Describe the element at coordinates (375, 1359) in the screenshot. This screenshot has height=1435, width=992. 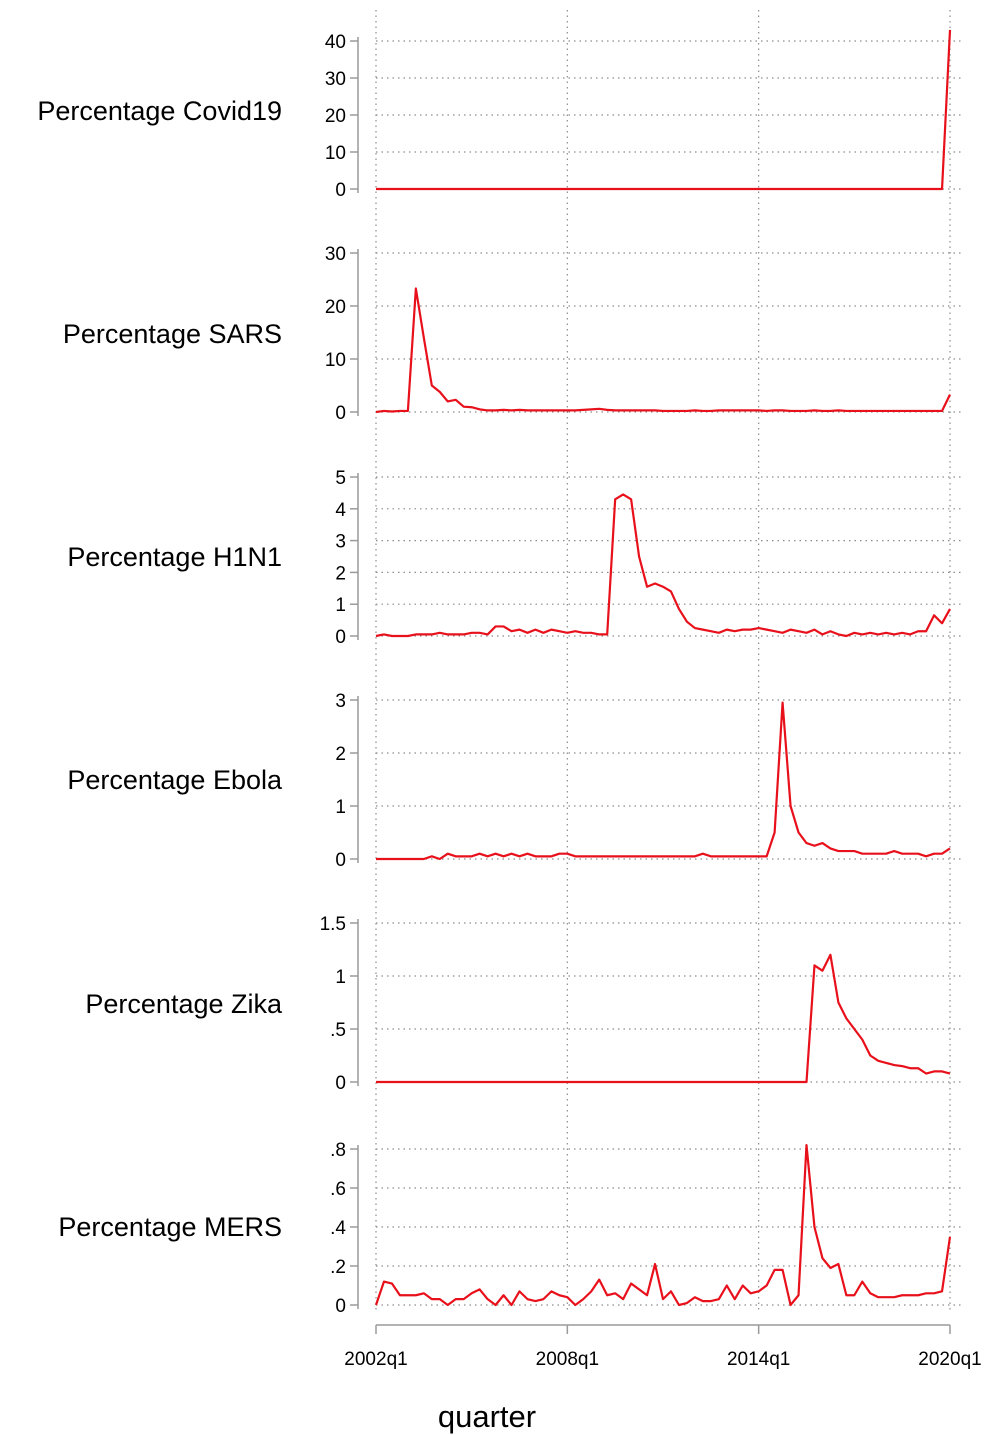
I see `x-tick-label: 2002q1` at that location.